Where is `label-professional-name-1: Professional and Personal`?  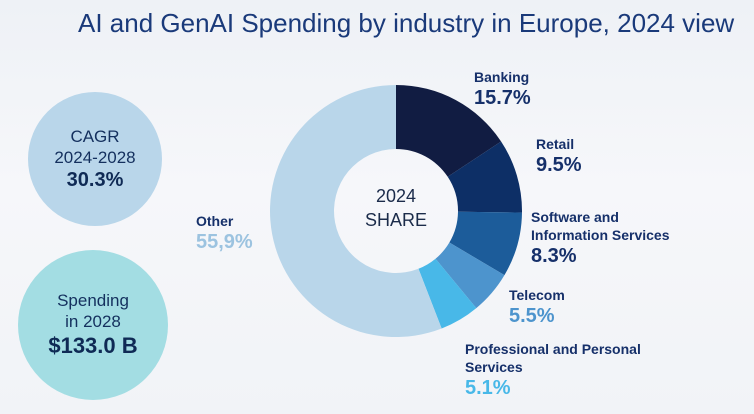 label-professional-name-1: Professional and Personal is located at coordinates (553, 349).